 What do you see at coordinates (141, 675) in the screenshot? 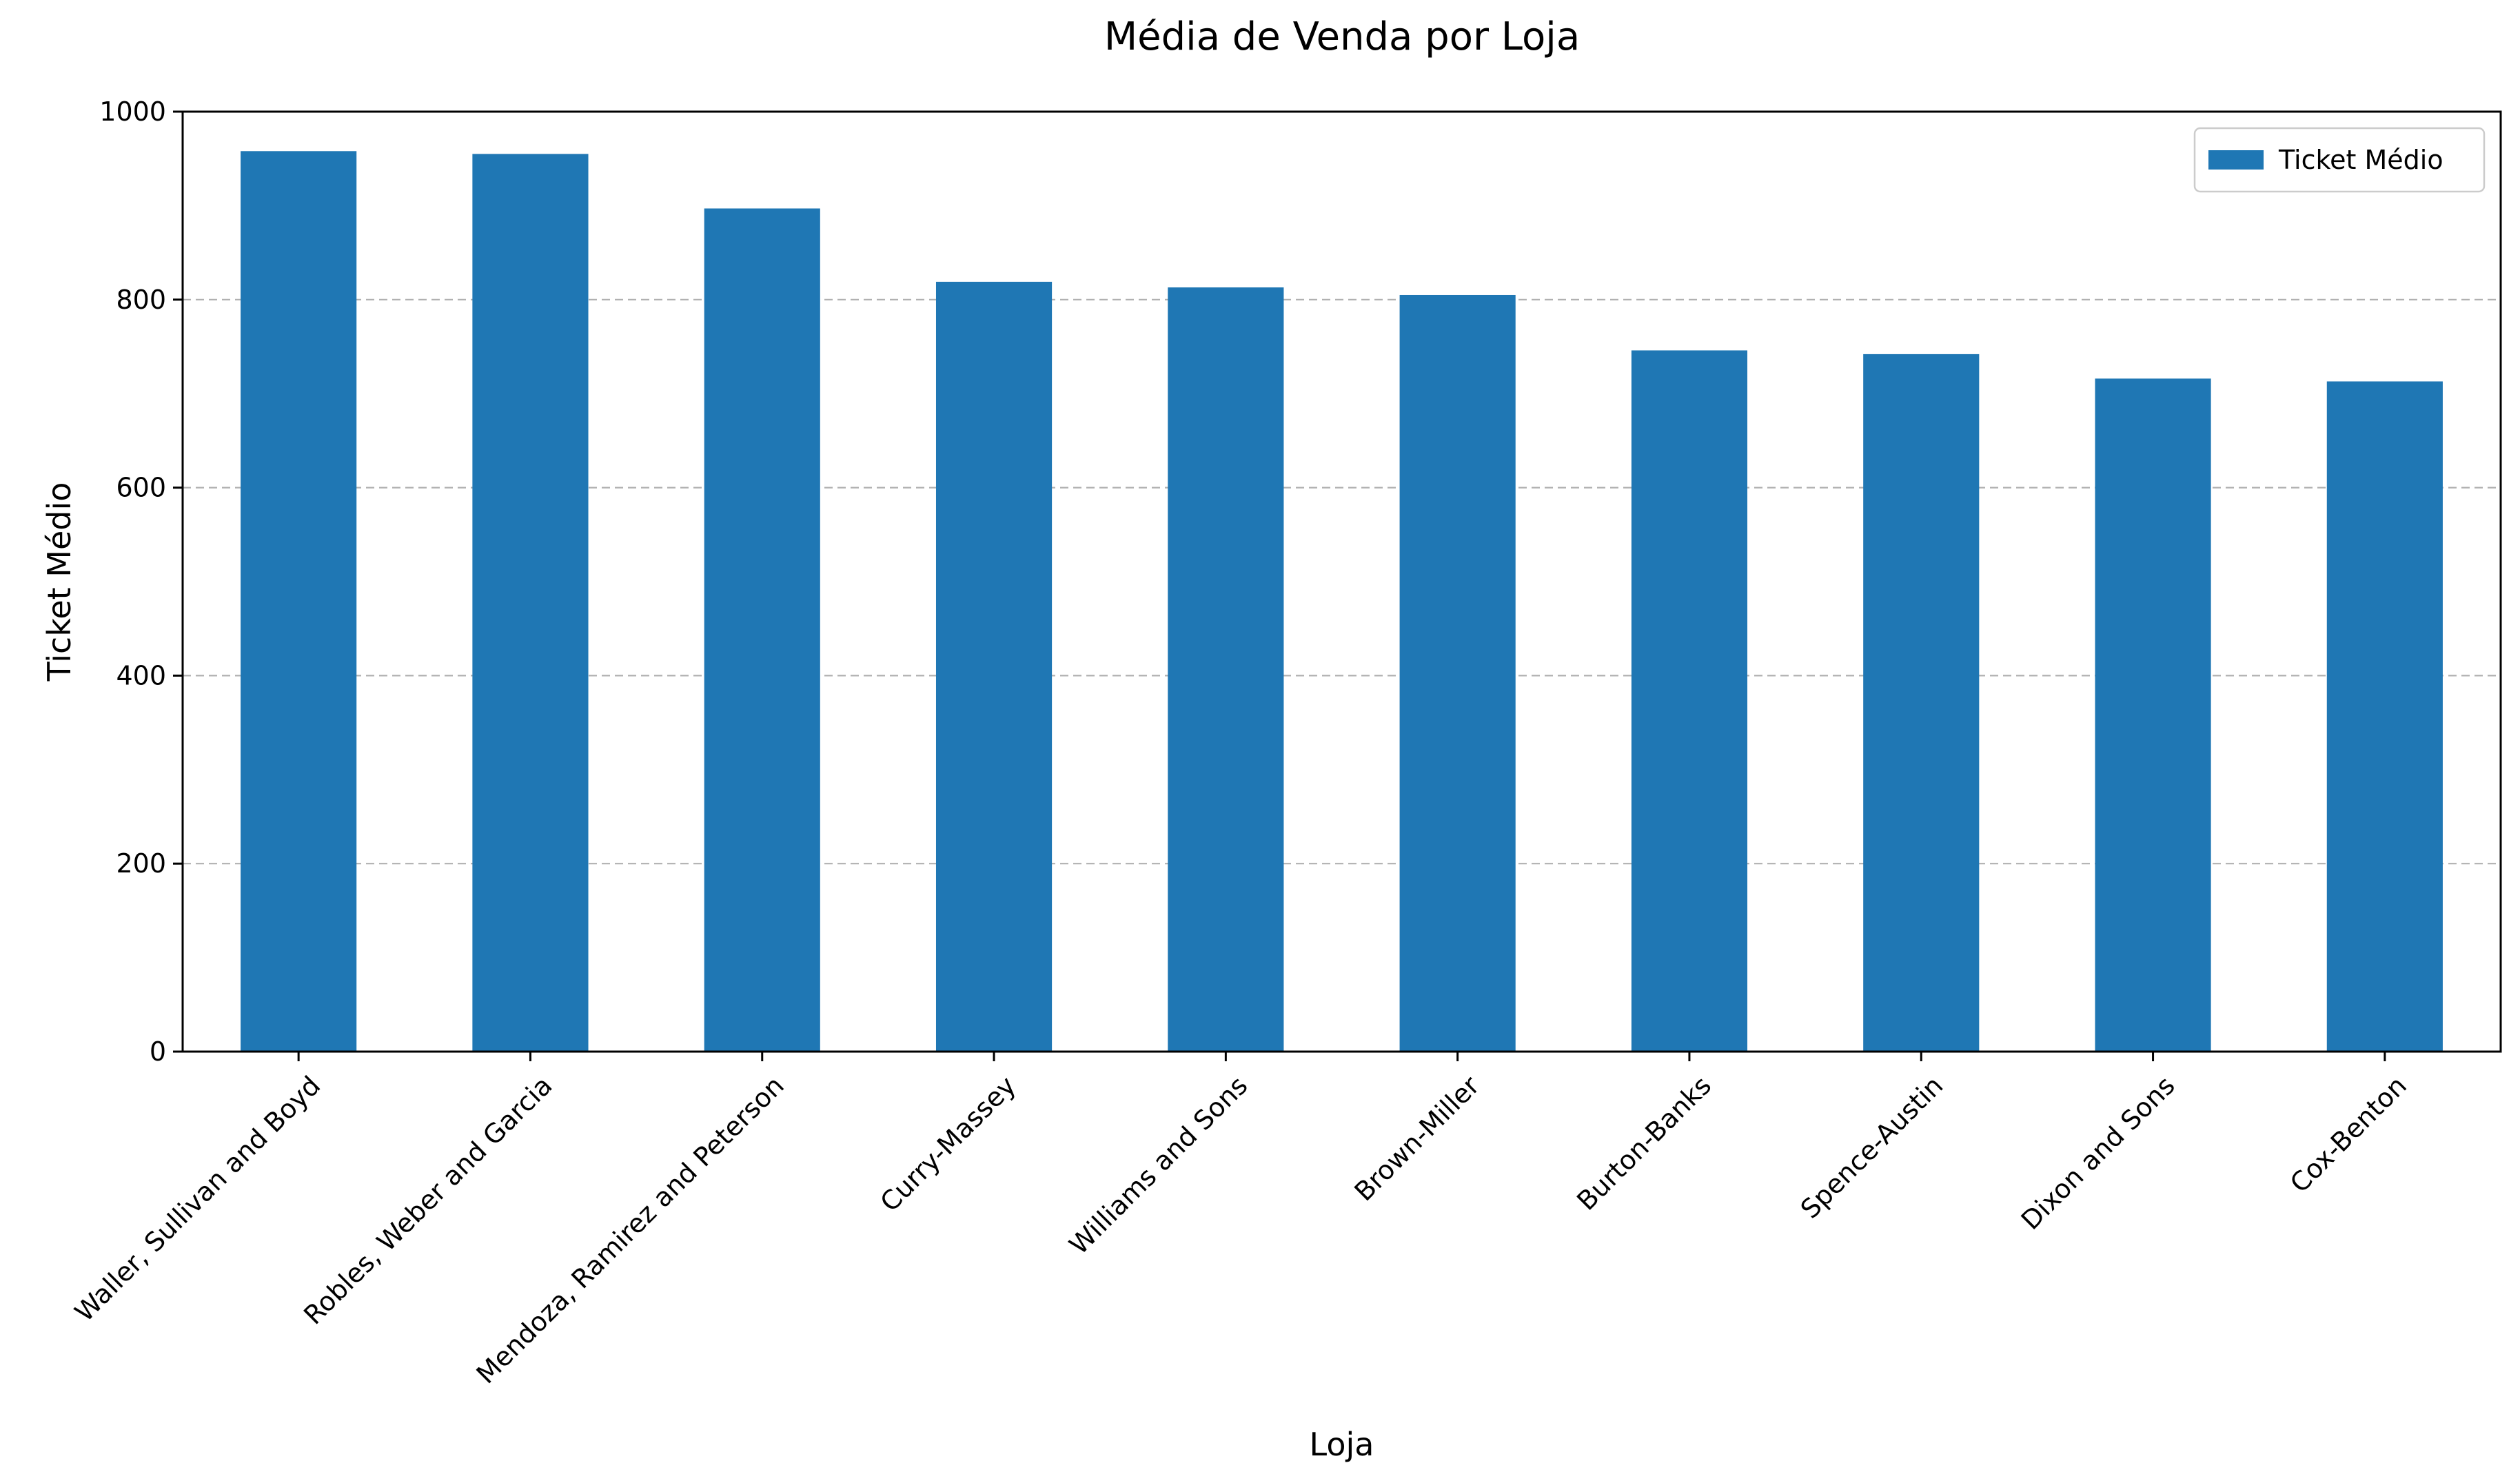
I see `y-tick-label: 400` at bounding box center [141, 675].